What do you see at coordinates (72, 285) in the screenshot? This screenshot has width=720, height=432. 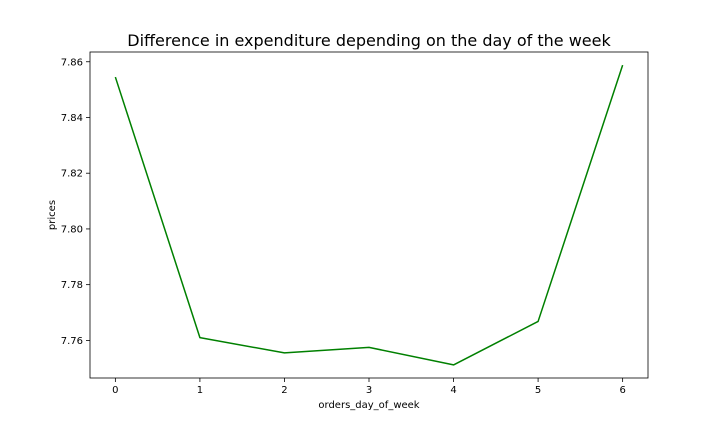 I see `y-tick-label: 7.78` at bounding box center [72, 285].